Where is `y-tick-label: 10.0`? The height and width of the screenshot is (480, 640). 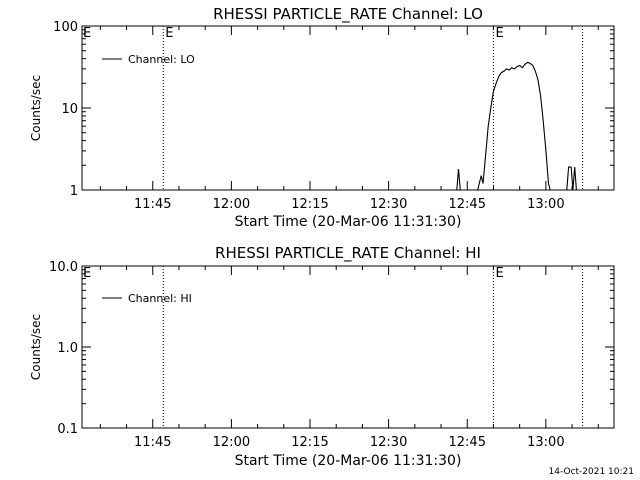 y-tick-label: 10.0 is located at coordinates (63, 267).